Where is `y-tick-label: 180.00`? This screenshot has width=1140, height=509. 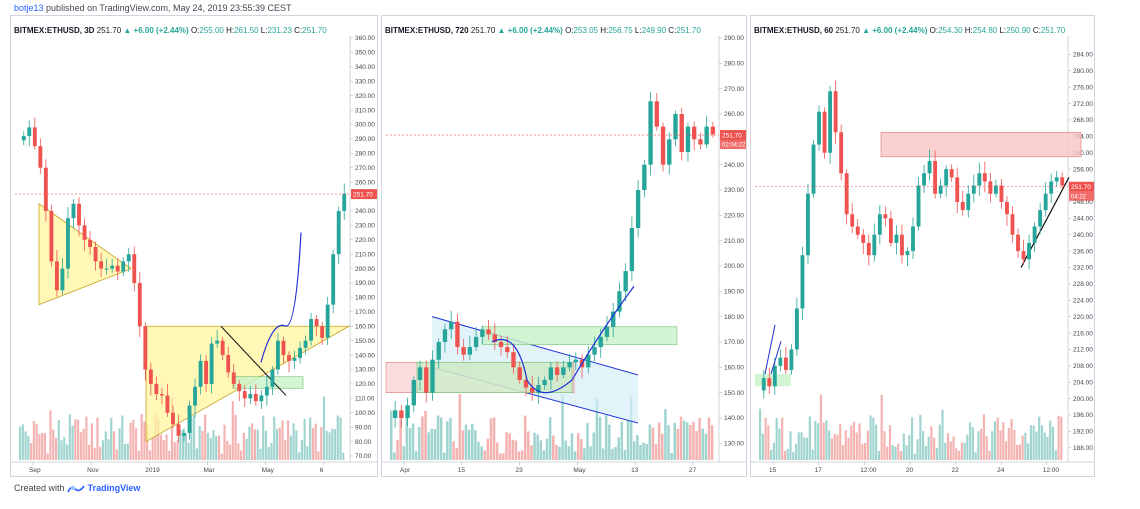 y-tick-label: 180.00 is located at coordinates (365, 298).